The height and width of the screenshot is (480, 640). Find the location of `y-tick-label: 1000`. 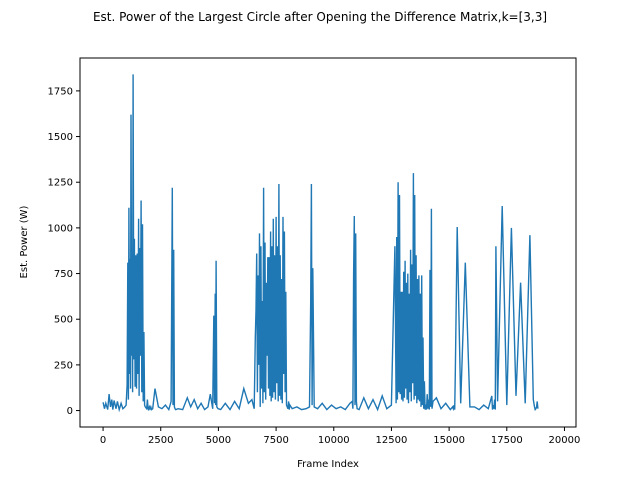

y-tick-label: 1000 is located at coordinates (60, 228).